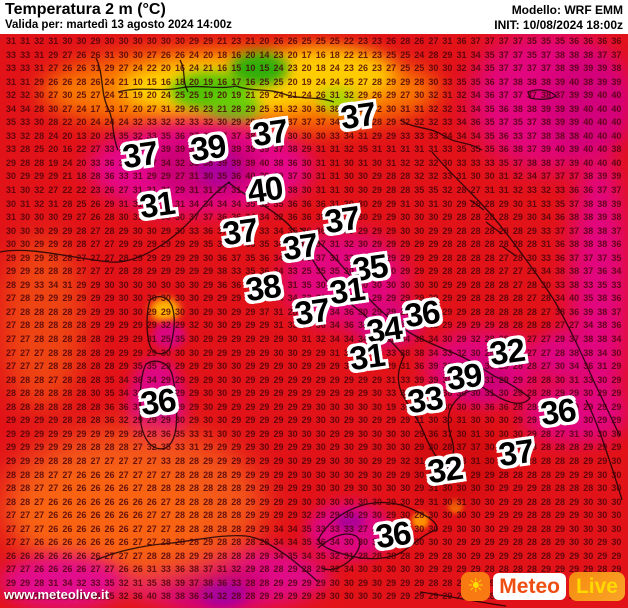  What do you see at coordinates (387, 324) in the screenshot?
I see `heat-blob` at bounding box center [387, 324].